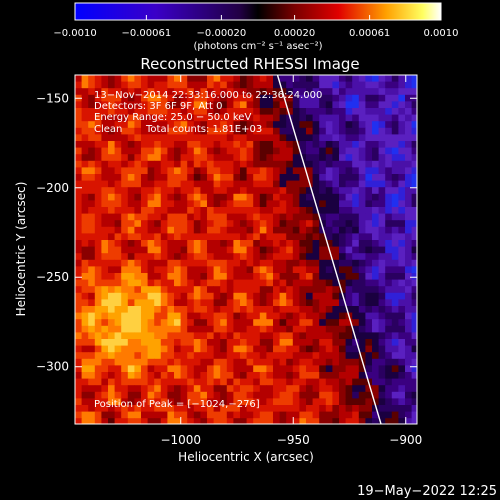 This screenshot has height=500, width=500. Describe the element at coordinates (177, 404) in the screenshot. I see `peak-position-label: Position of Peak = [−1024,−276]` at that location.